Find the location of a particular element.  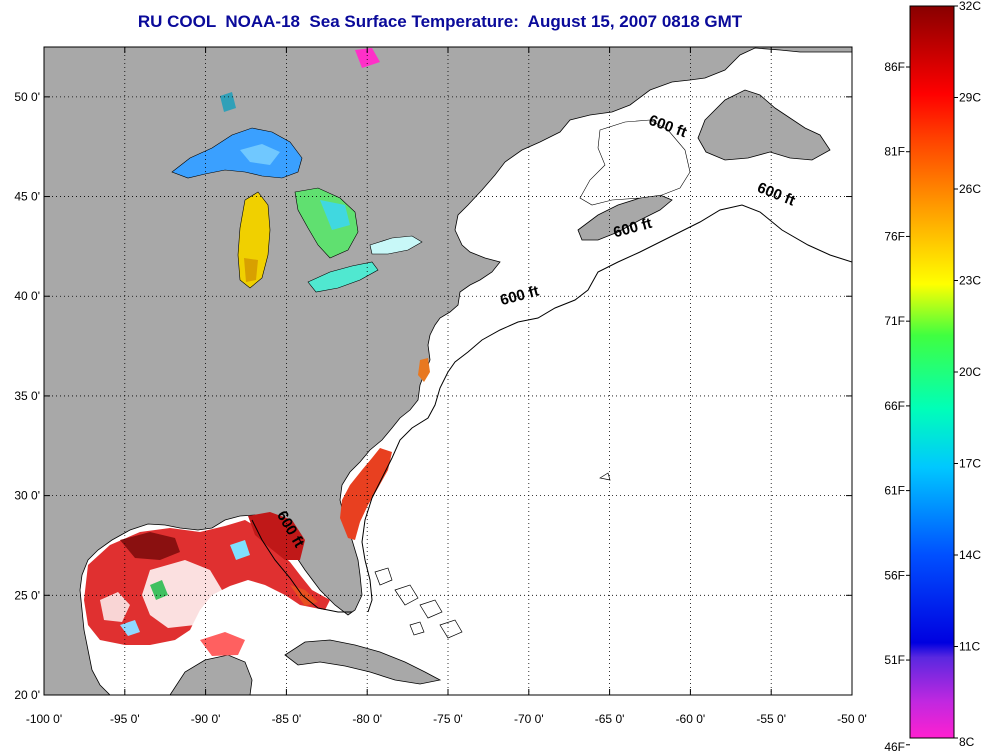

x-tick-label: -65 0' is located at coordinates (610, 719).